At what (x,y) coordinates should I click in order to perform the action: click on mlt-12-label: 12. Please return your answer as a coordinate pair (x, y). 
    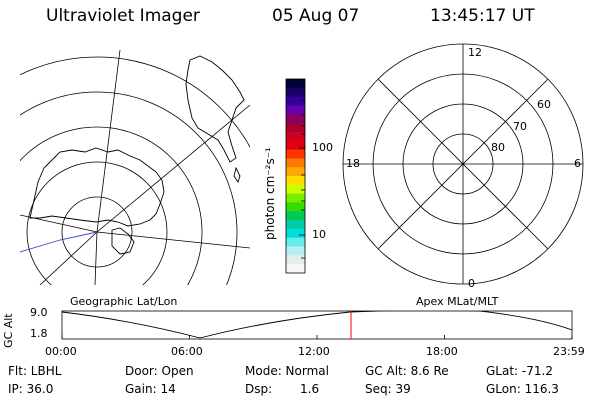
    Looking at the image, I should click on (475, 52).